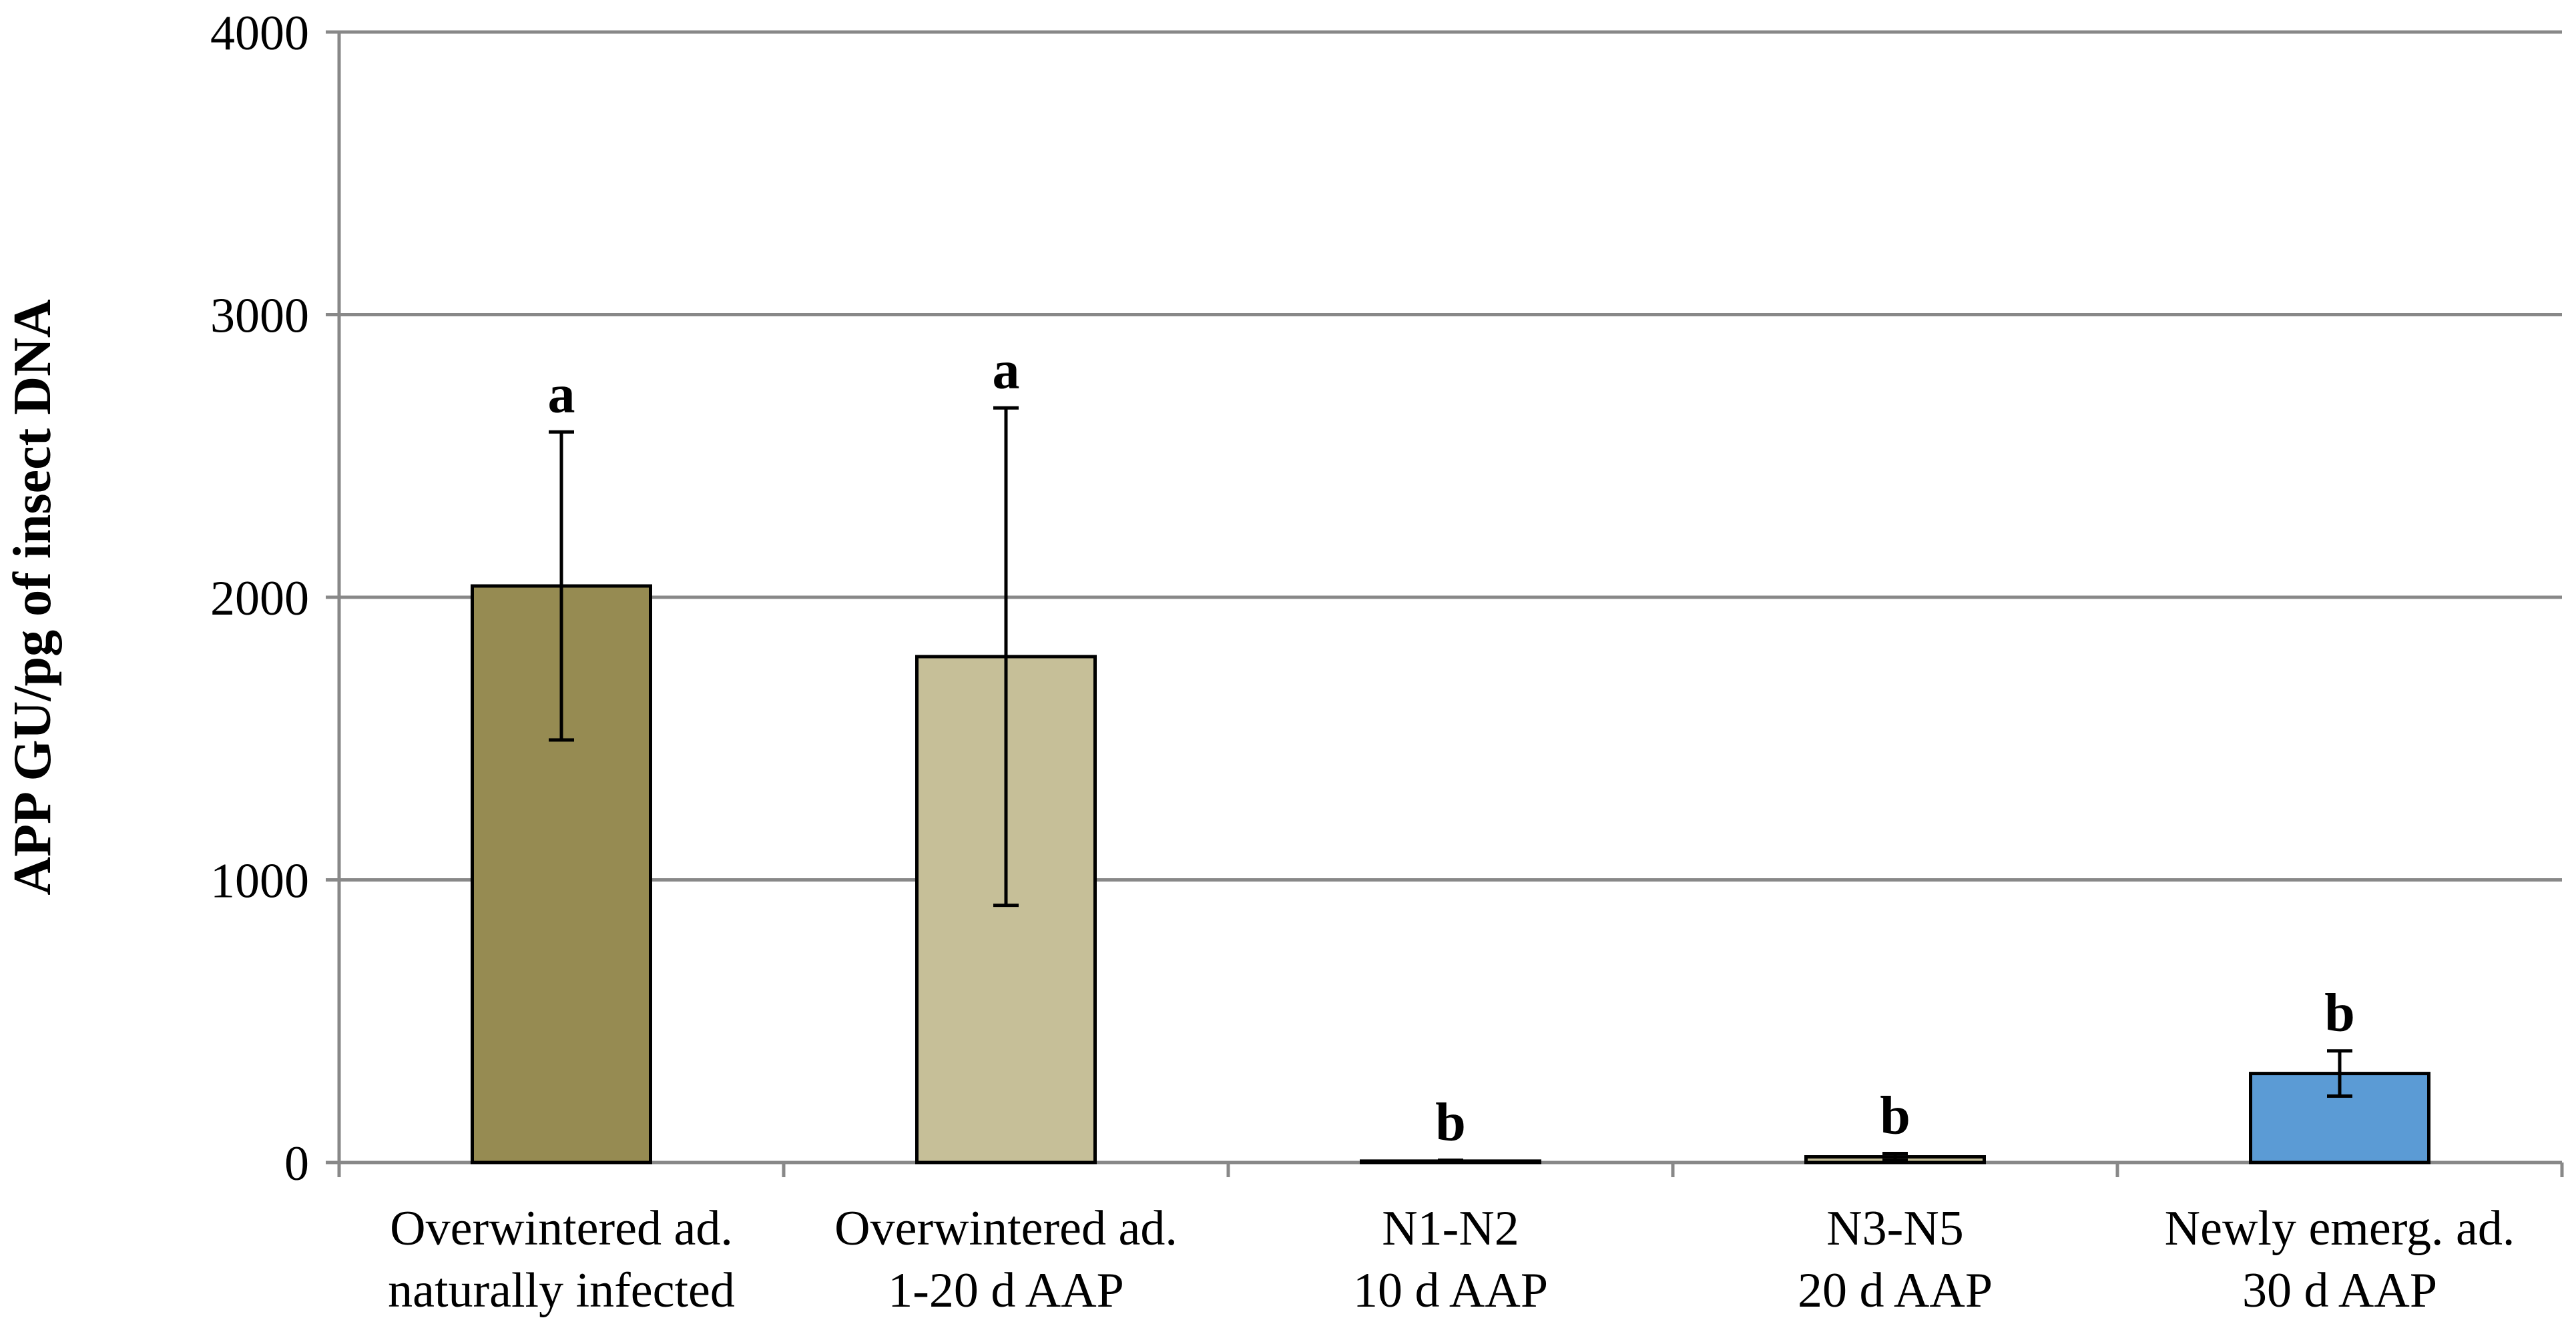 This screenshot has height=1326, width=2576. What do you see at coordinates (2340, 1229) in the screenshot?
I see `category-label: Newly emerg. ad.` at bounding box center [2340, 1229].